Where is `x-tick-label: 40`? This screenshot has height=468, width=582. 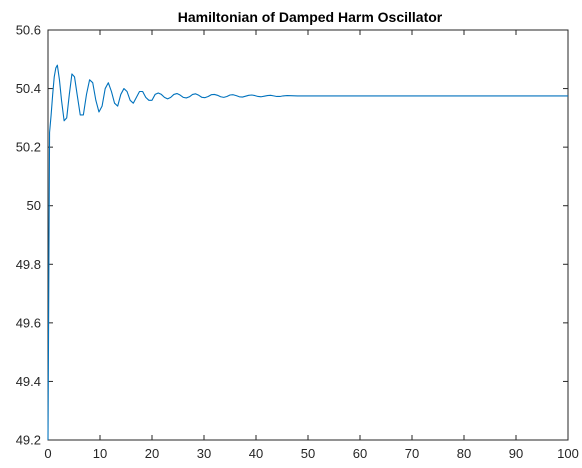 x-tick-label: 40 is located at coordinates (256, 453).